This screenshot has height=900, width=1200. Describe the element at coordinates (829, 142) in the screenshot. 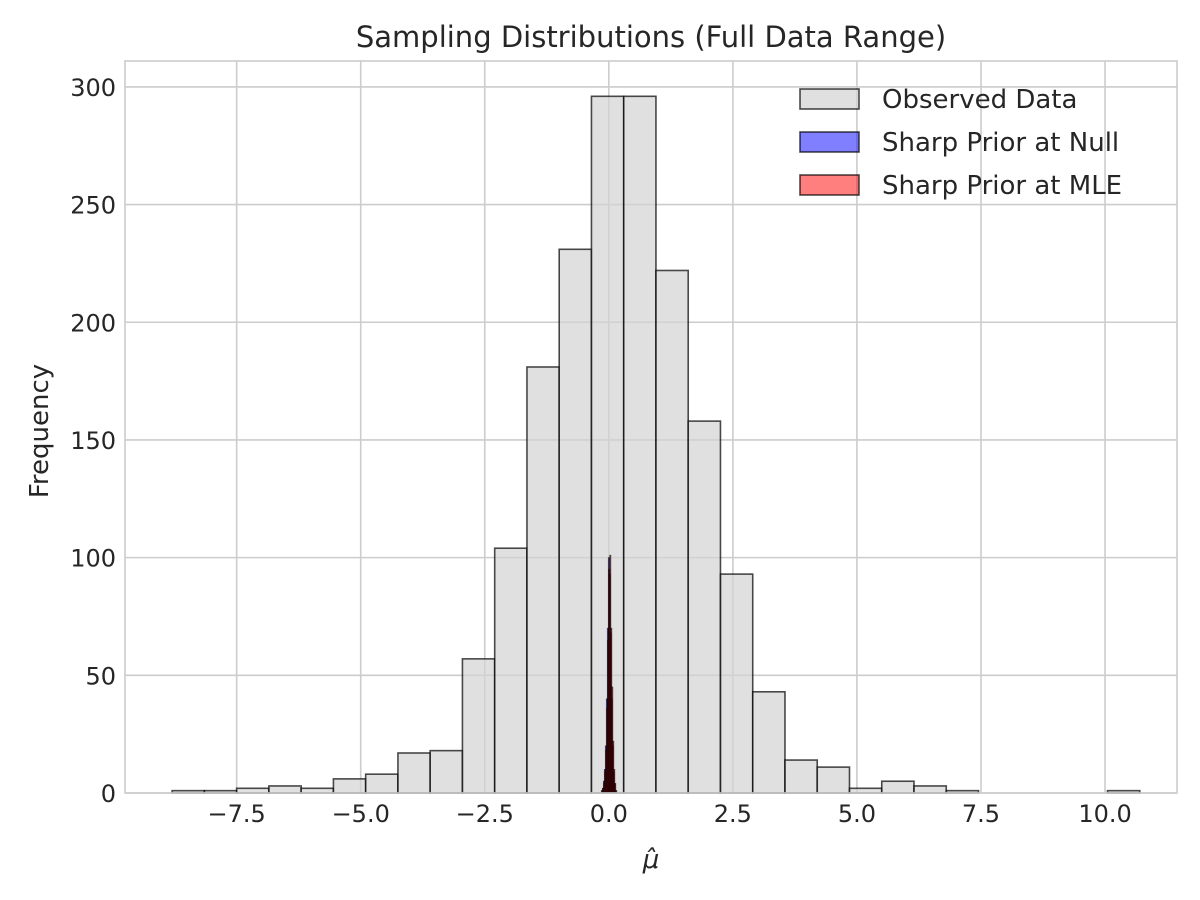

I see `legend-swatch-sharp-prior-at-null` at that location.